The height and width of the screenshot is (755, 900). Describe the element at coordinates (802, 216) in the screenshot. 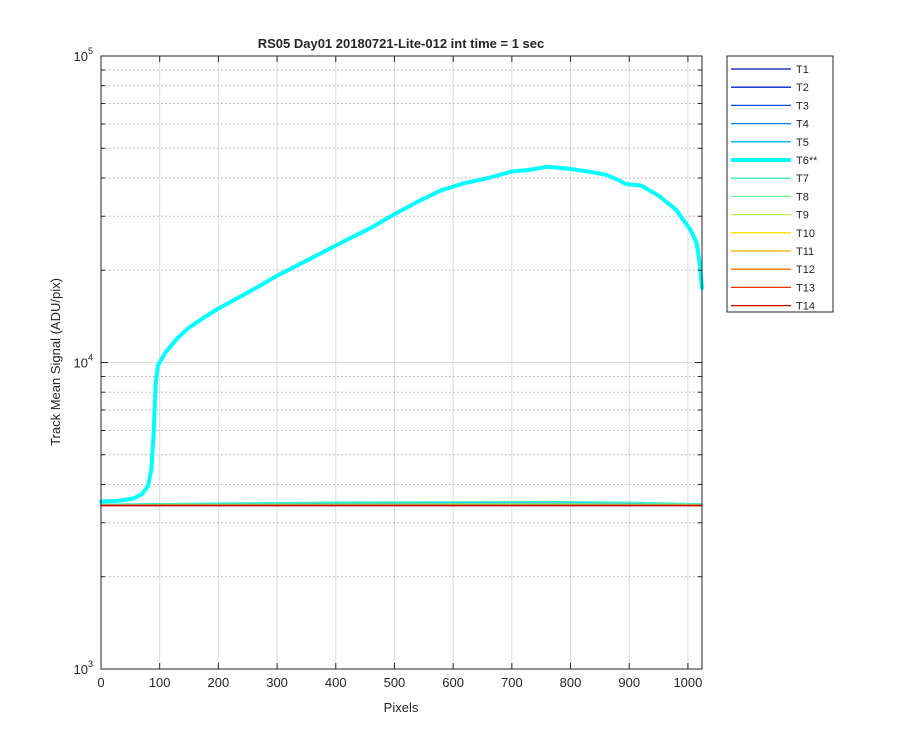

I see `legend-label: T9` at that location.